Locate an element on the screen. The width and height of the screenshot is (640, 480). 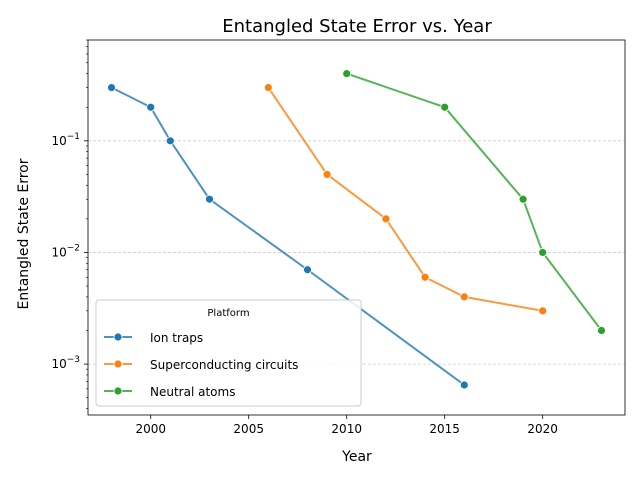
legend-box is located at coordinates (228, 353).